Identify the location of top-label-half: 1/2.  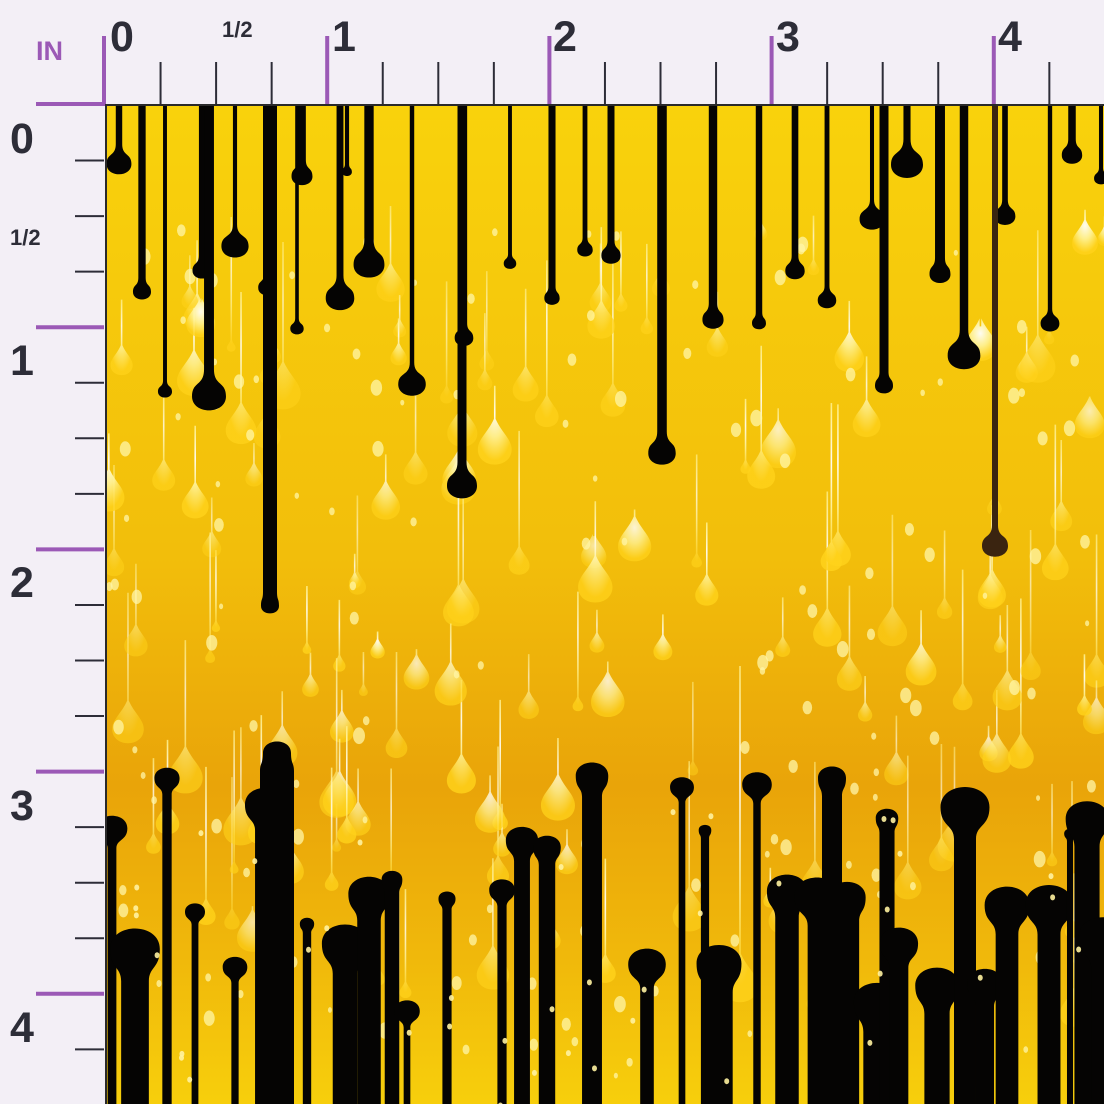
(237, 29).